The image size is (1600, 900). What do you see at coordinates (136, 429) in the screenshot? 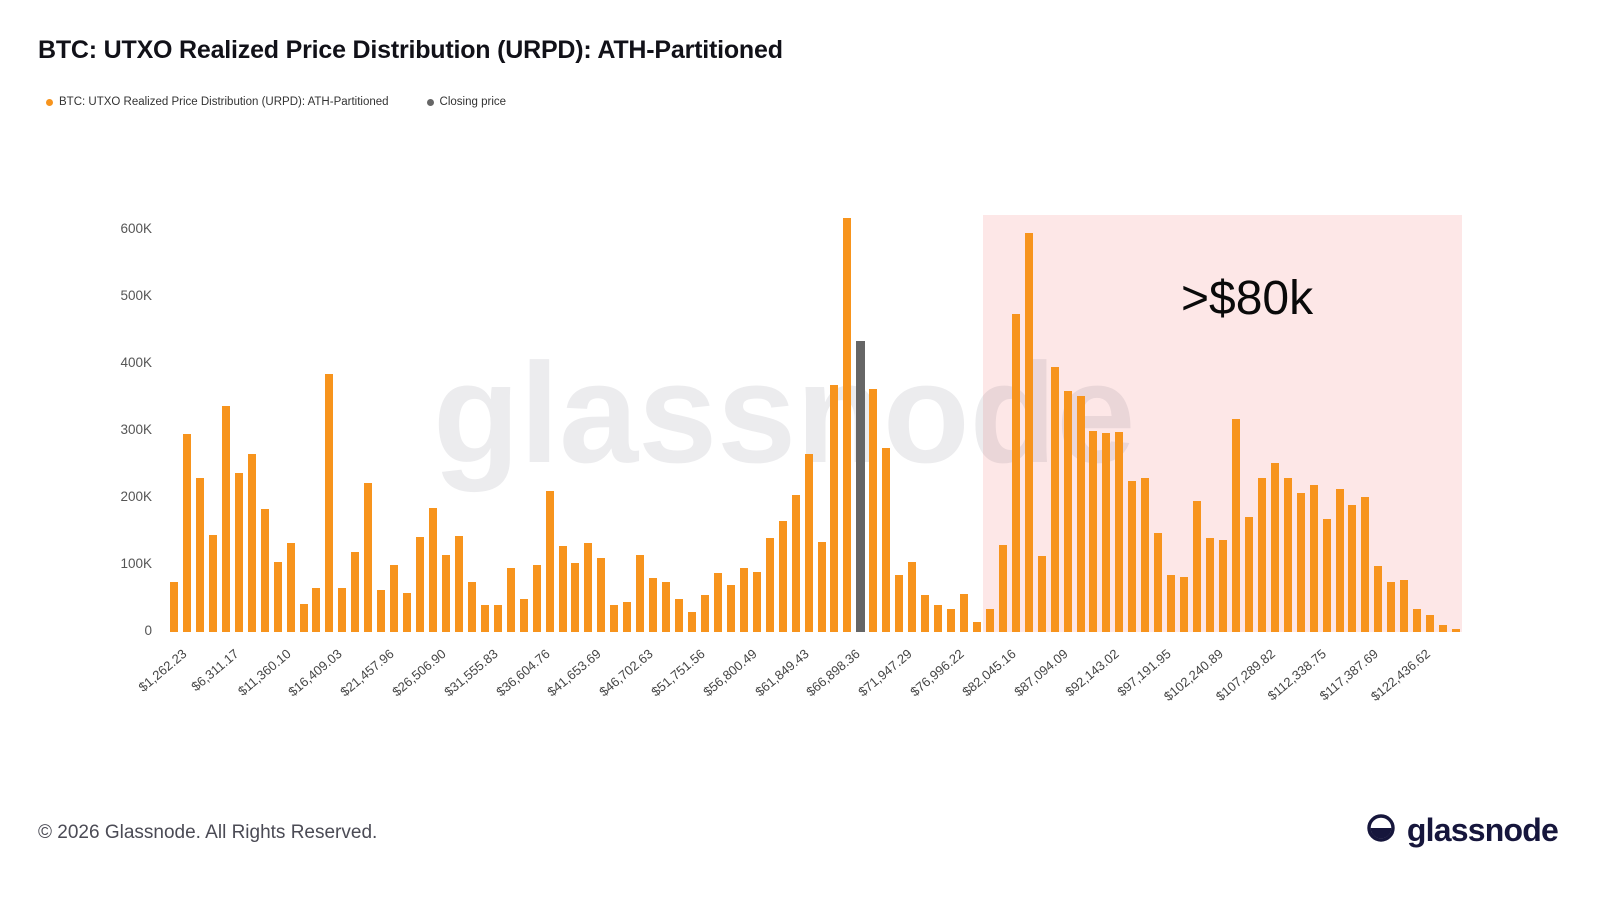
I see `y-tick-label: 300K` at bounding box center [136, 429].